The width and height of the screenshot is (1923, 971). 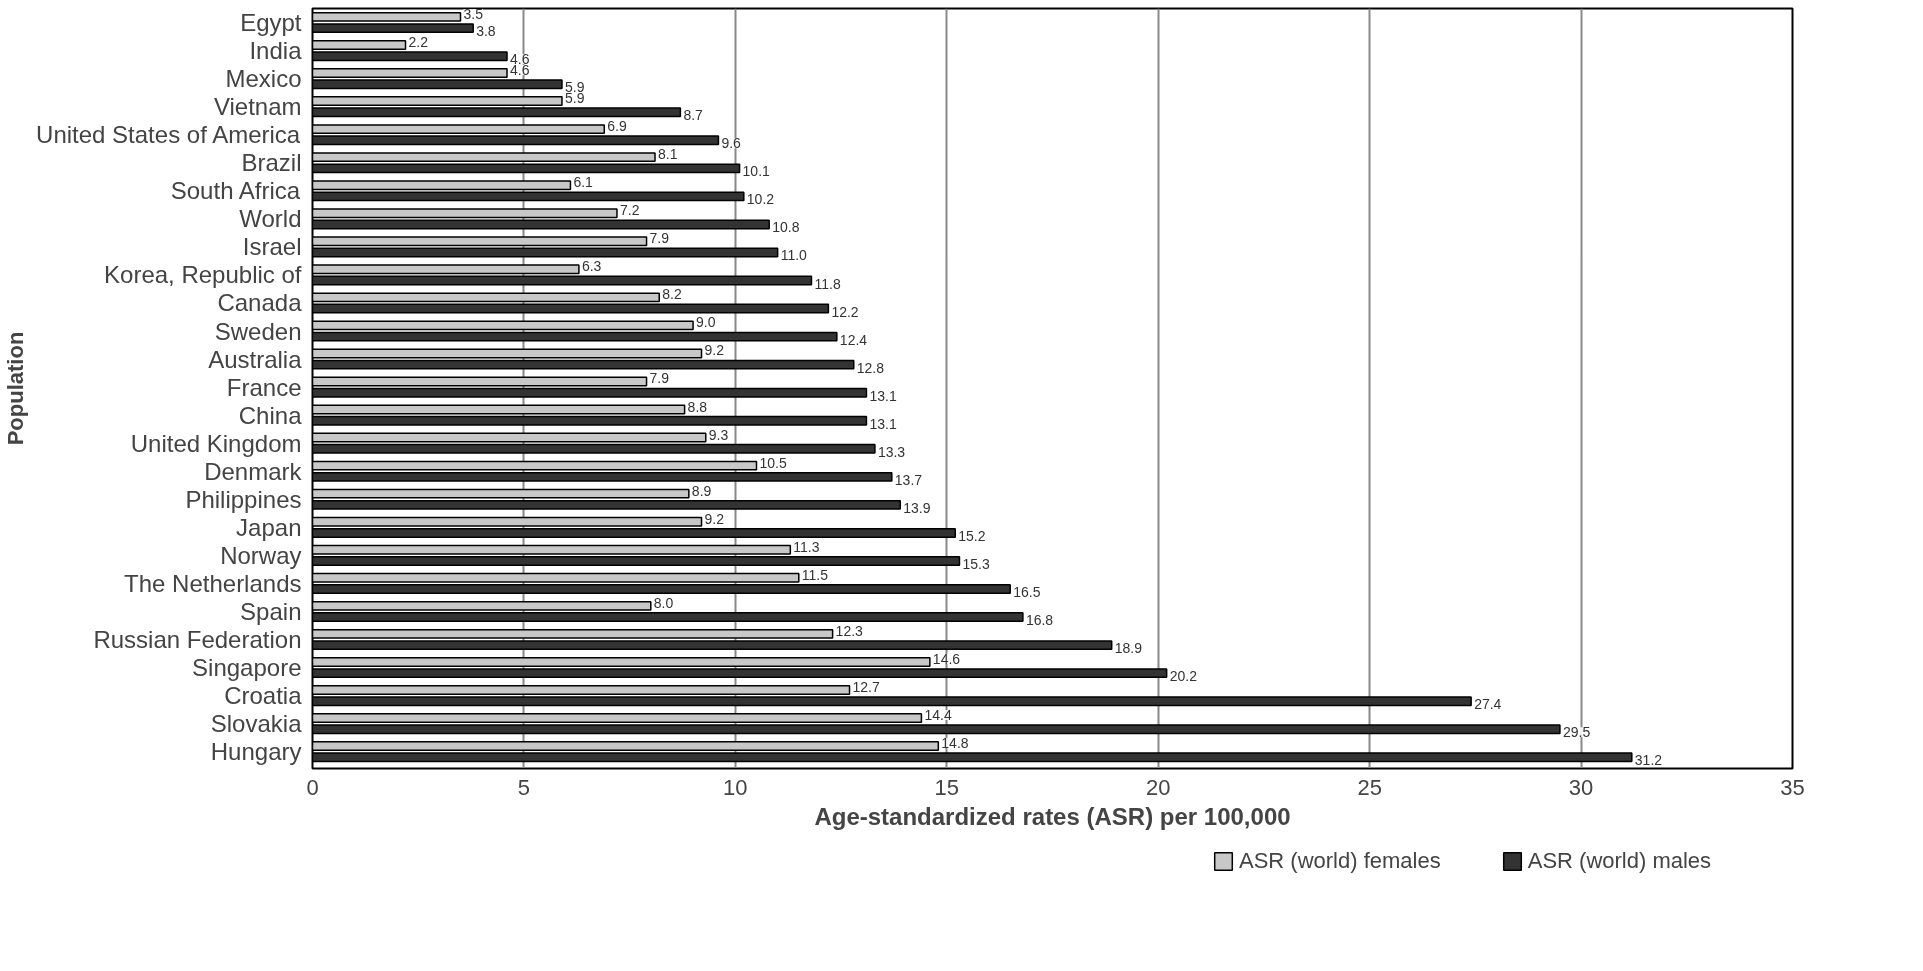 I want to click on data-label: 11.3, so click(x=806, y=546).